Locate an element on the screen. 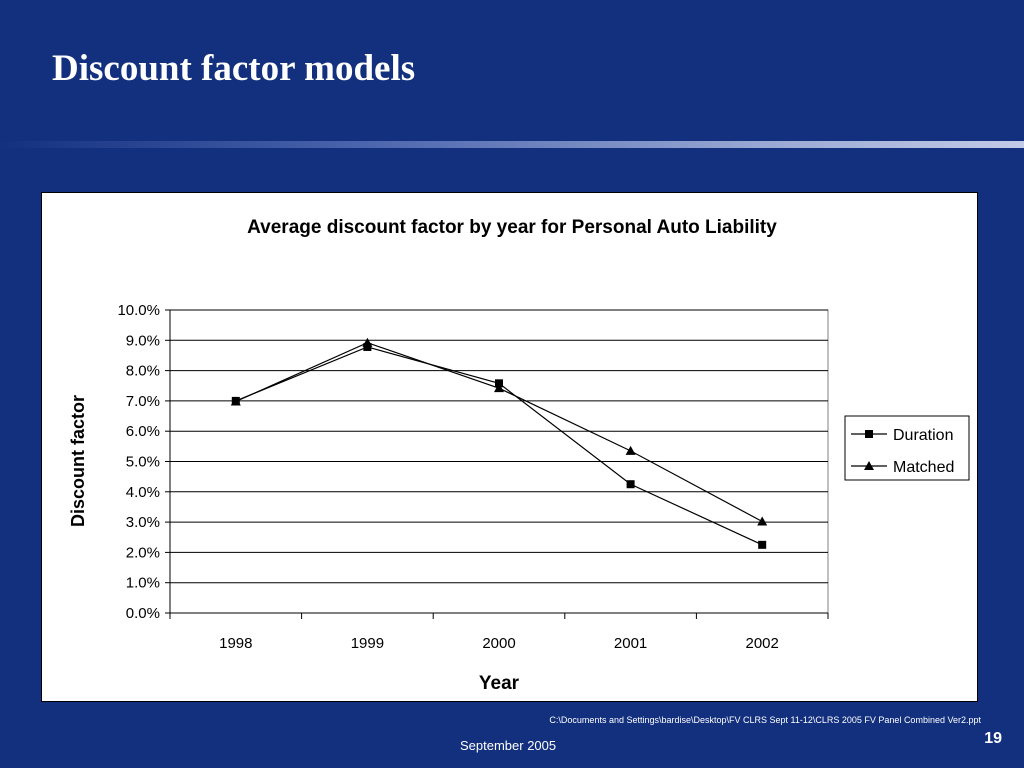  y-tick-label: 5.0% is located at coordinates (143, 462).